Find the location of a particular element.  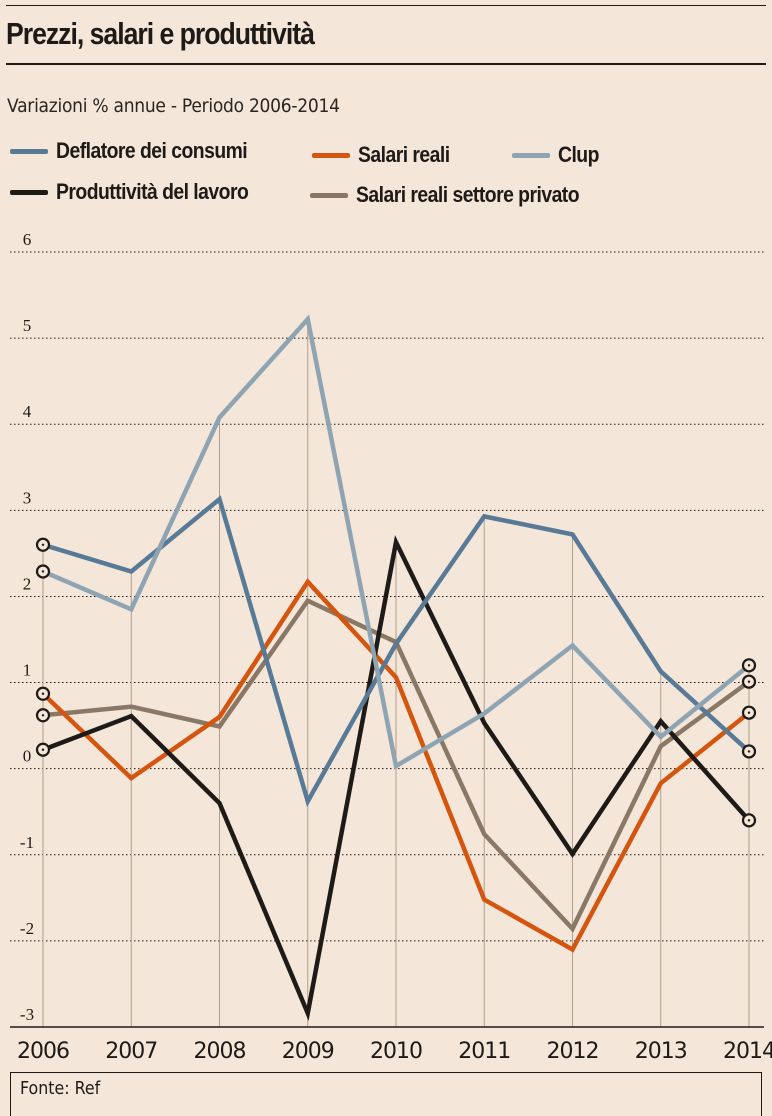

legend-label: Deflatore dei consumi is located at coordinates (152, 150).